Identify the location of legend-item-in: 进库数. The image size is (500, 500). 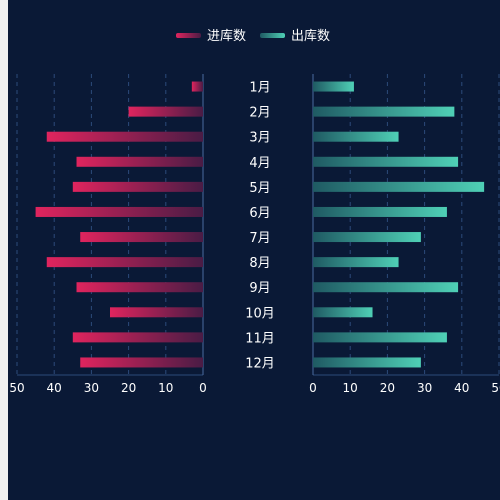
(211, 36).